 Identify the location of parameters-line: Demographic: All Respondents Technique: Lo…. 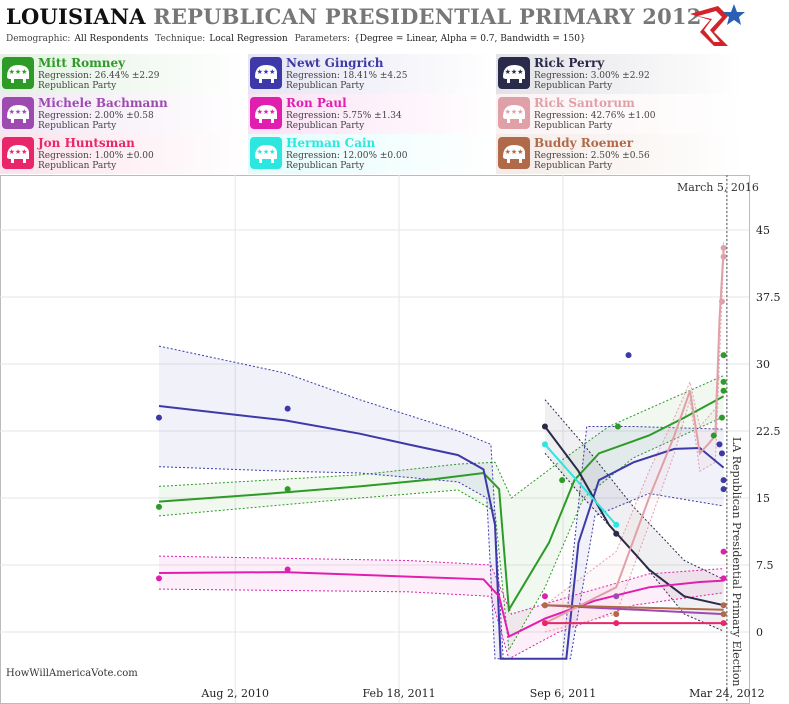
(298, 39).